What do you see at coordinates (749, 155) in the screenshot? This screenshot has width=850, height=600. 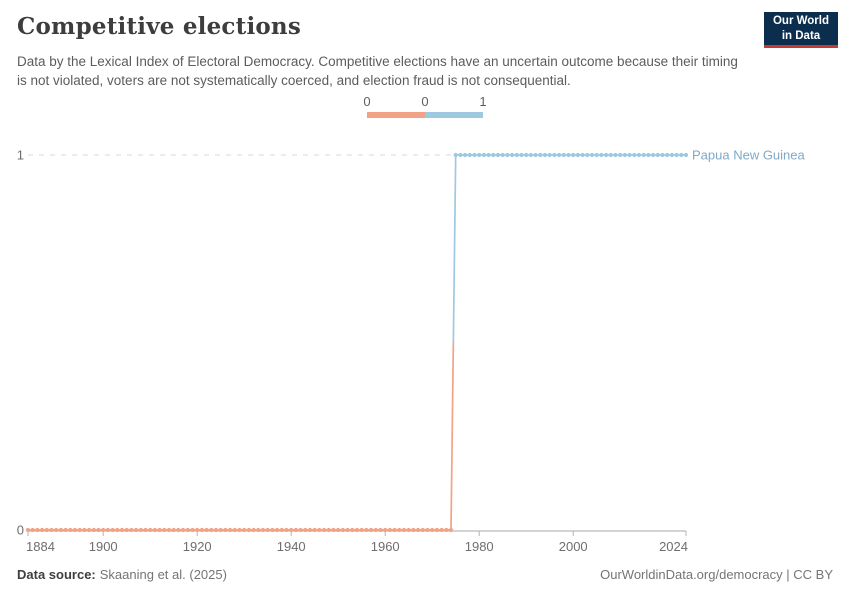 I see `entity-label: Papua New Guinea` at bounding box center [749, 155].